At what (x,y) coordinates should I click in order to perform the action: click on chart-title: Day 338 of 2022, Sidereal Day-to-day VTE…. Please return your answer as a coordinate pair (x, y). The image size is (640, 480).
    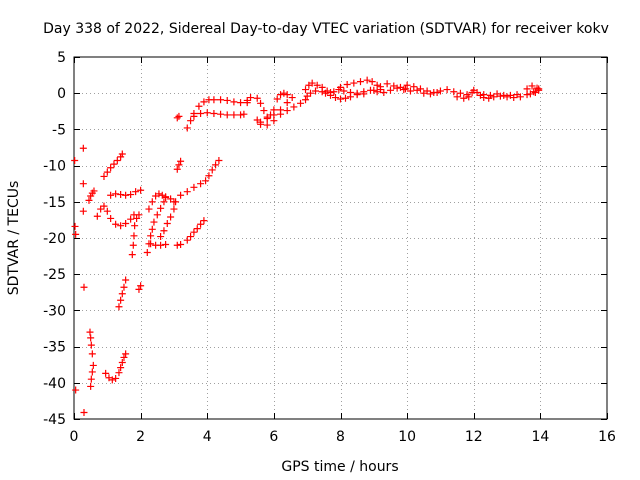
    Looking at the image, I should click on (326, 29).